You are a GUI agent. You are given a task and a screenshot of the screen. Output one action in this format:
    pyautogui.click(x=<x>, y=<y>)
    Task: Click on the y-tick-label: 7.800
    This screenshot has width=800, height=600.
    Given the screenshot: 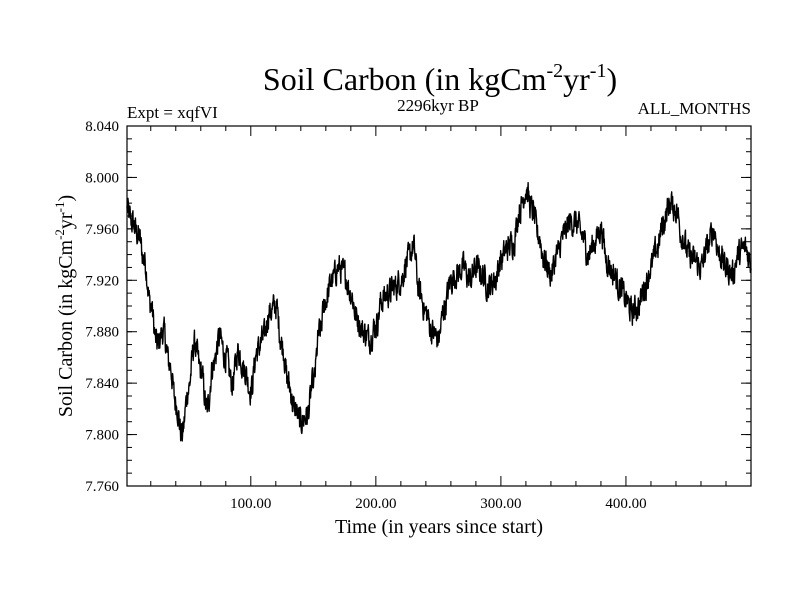 What is the action you would take?
    pyautogui.click(x=102, y=436)
    